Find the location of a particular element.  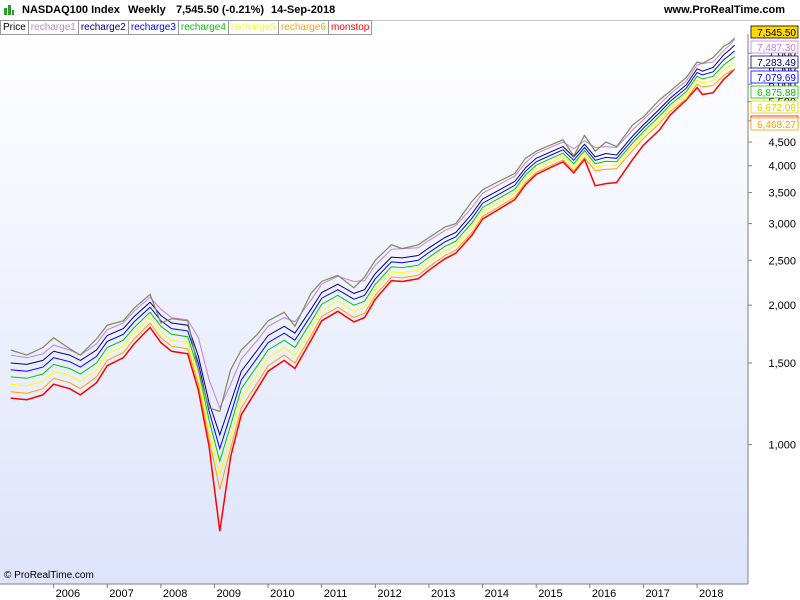

last-value-text: 6,672.08 is located at coordinates (776, 108).